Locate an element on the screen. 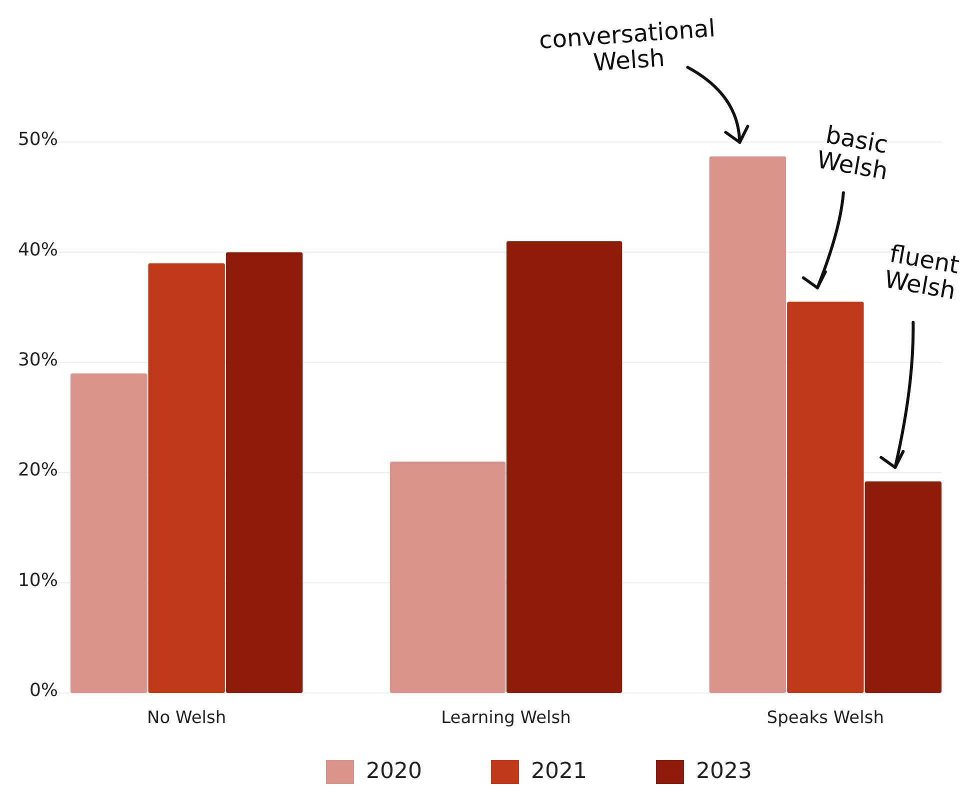 The image size is (962, 798). y-tick-label: 10% is located at coordinates (38, 580).